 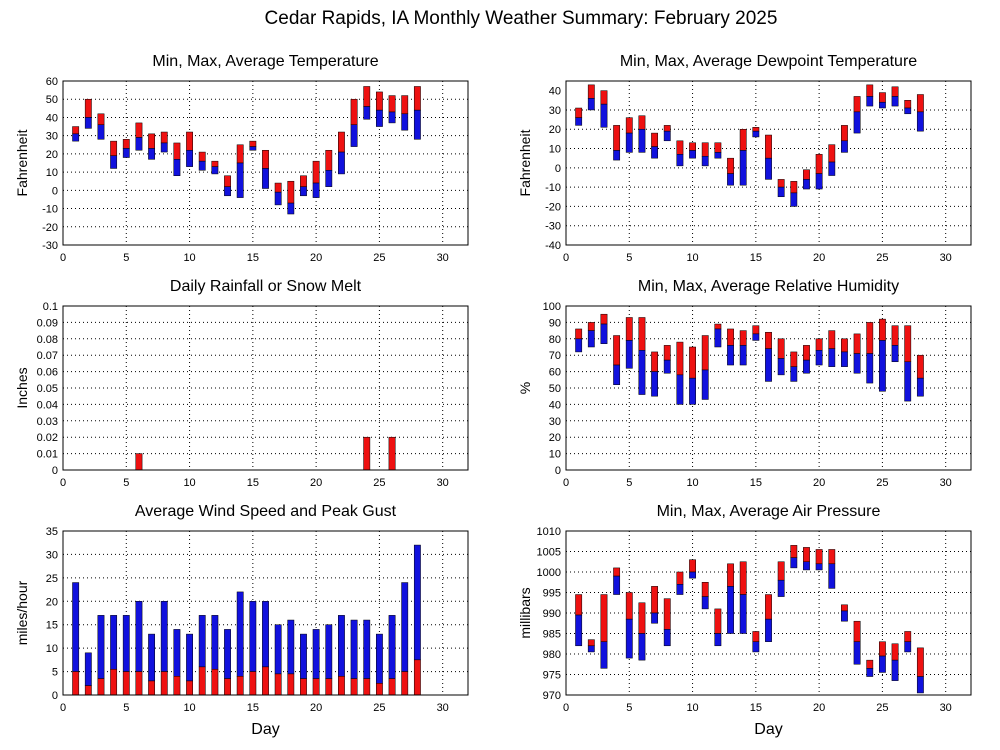 What do you see at coordinates (47, 340) in the screenshot?
I see `y-tick-label: 0.08` at bounding box center [47, 340].